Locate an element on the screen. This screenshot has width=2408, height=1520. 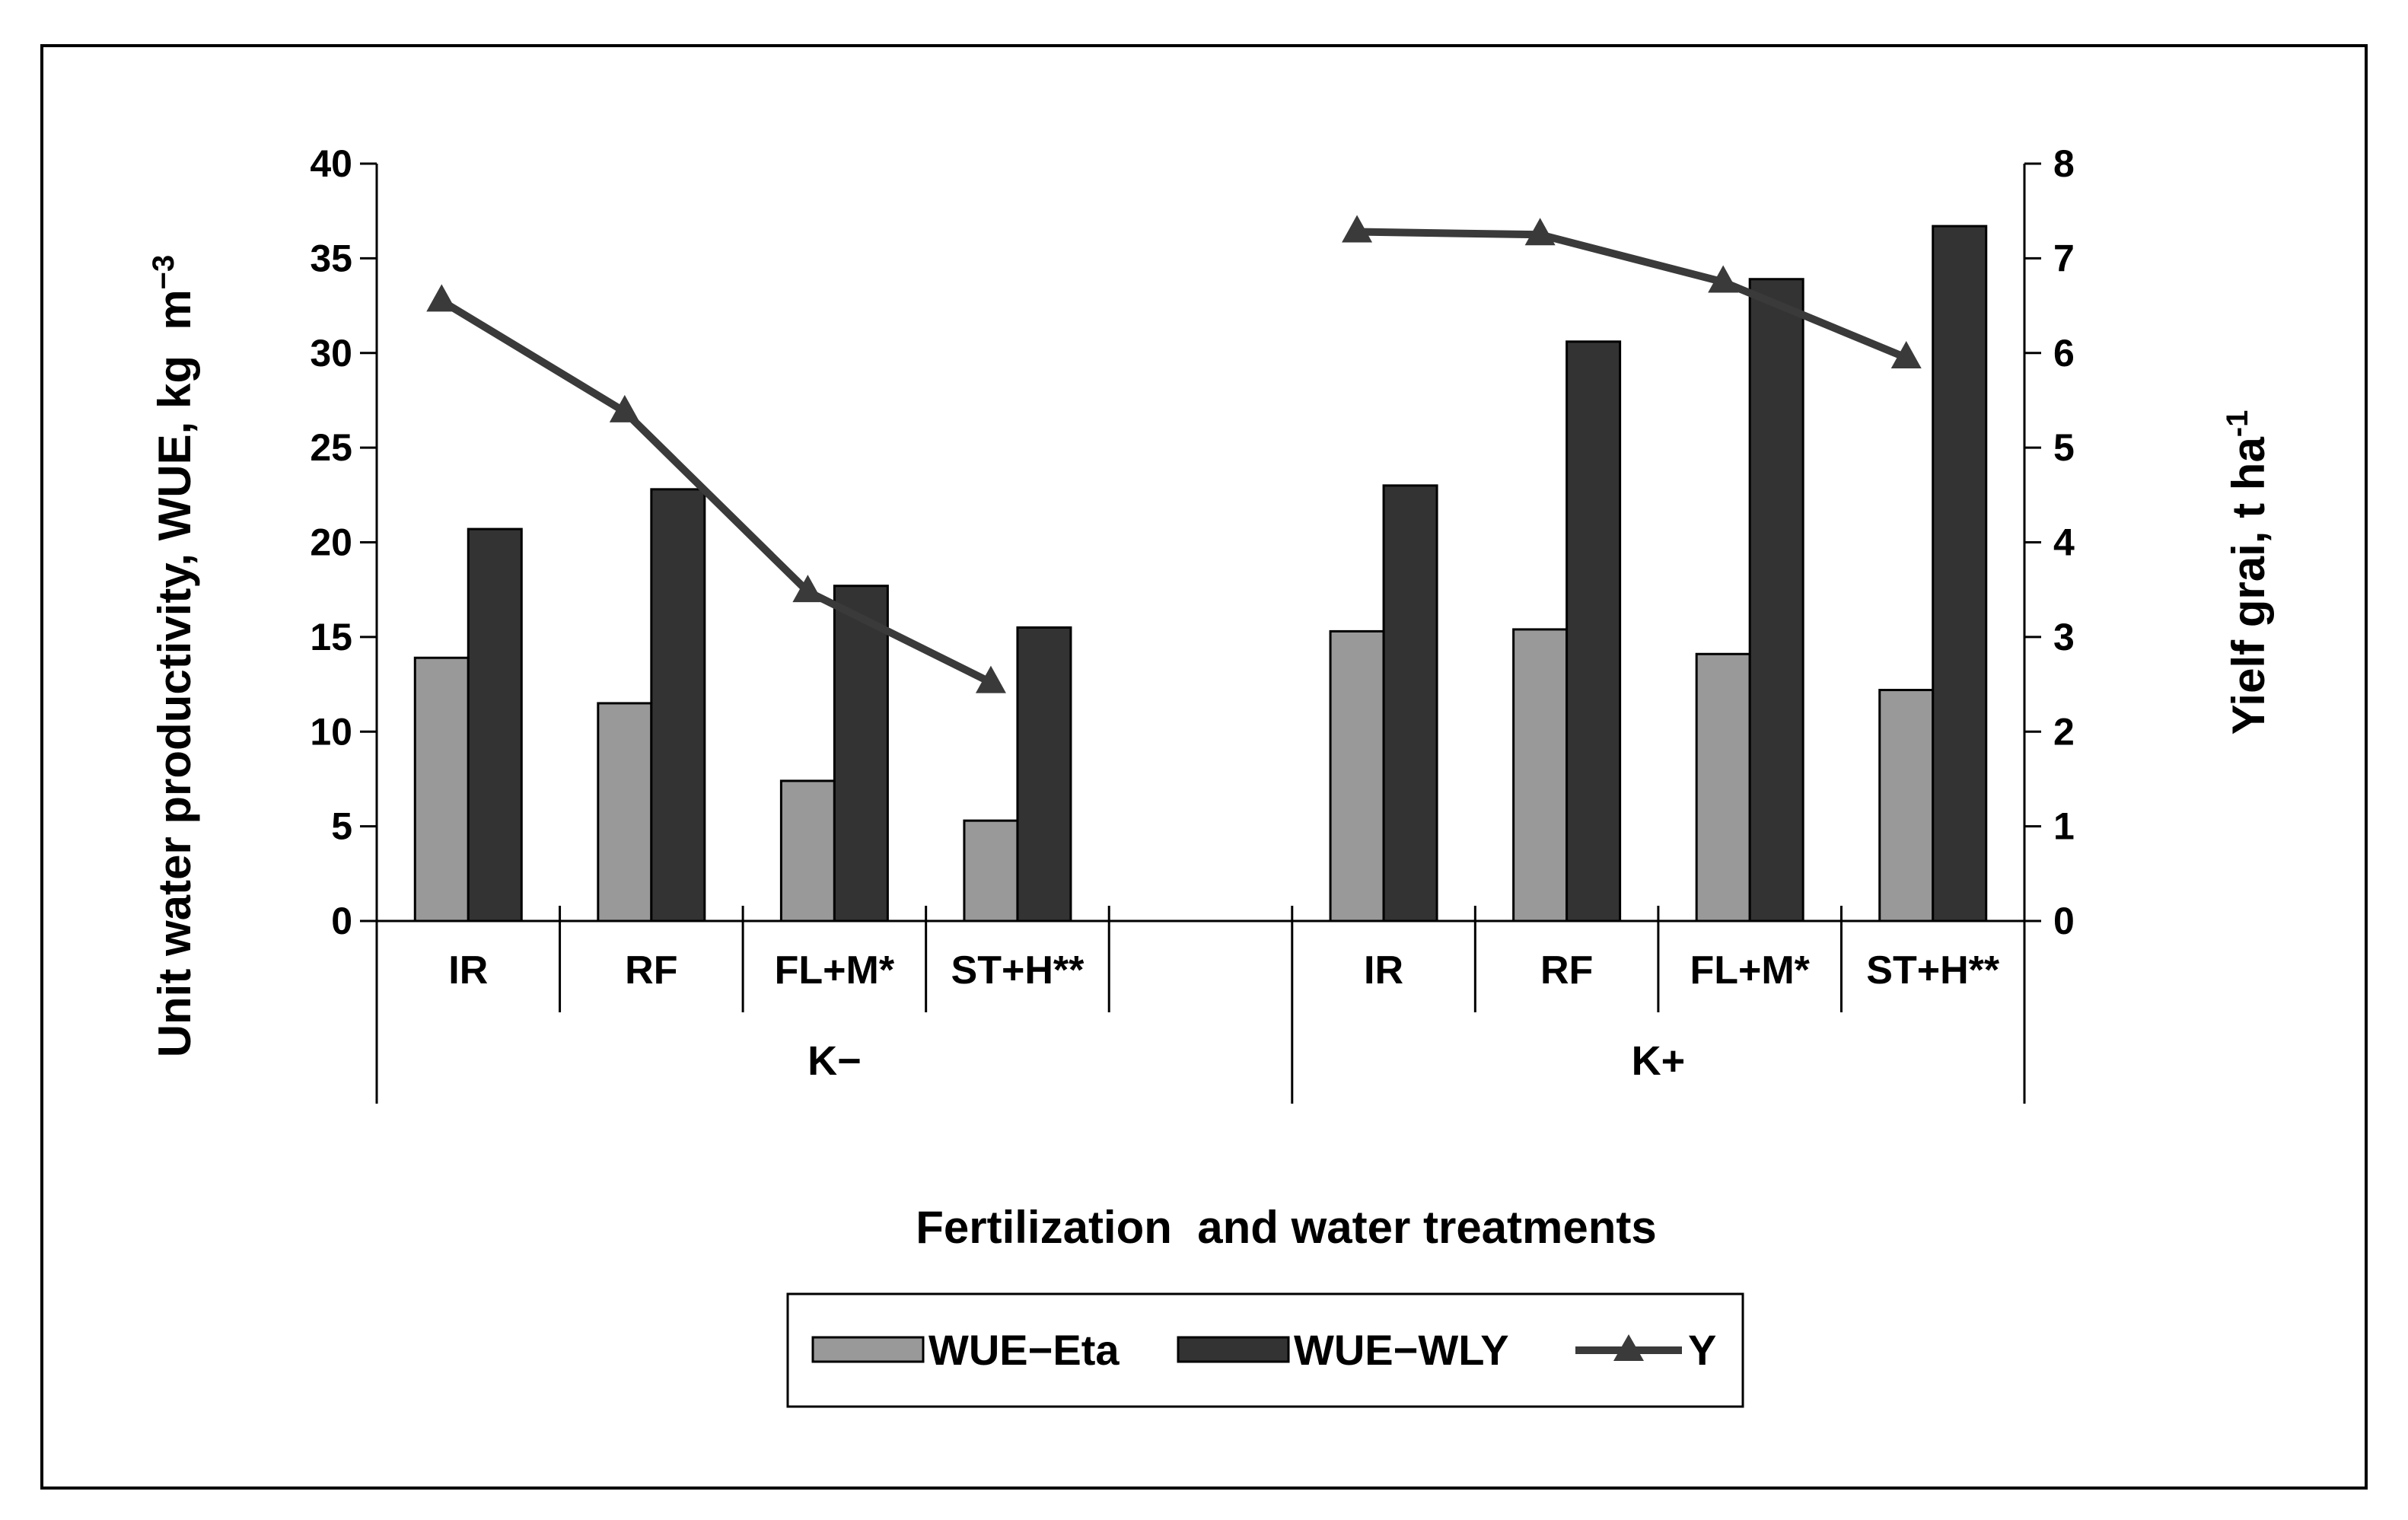
y-axis-title-superscript: −3 is located at coordinates (163, 272).